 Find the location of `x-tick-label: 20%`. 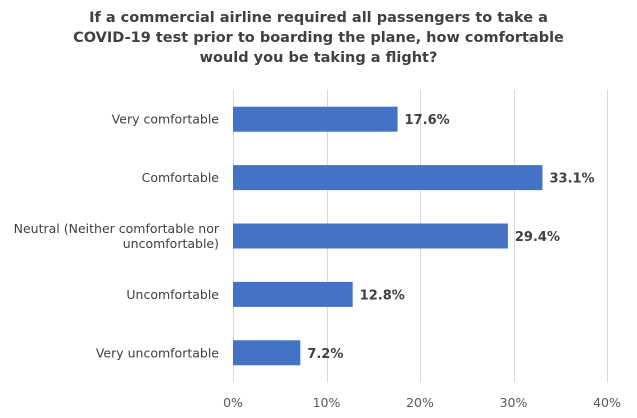

x-tick-label: 20% is located at coordinates (420, 402).